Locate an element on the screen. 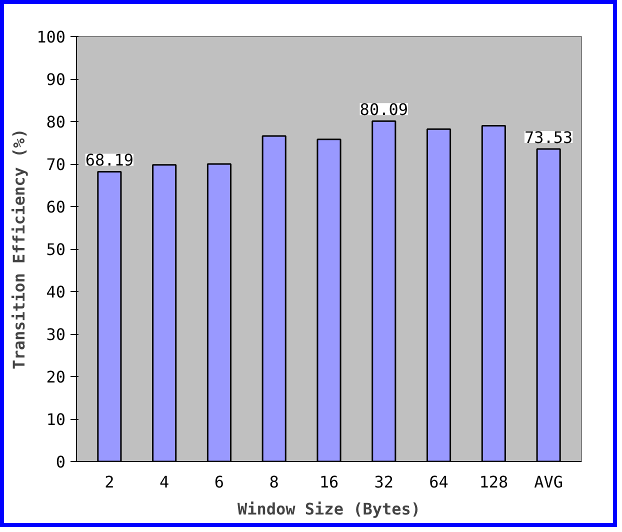  data-label: 80.09 is located at coordinates (384, 110).